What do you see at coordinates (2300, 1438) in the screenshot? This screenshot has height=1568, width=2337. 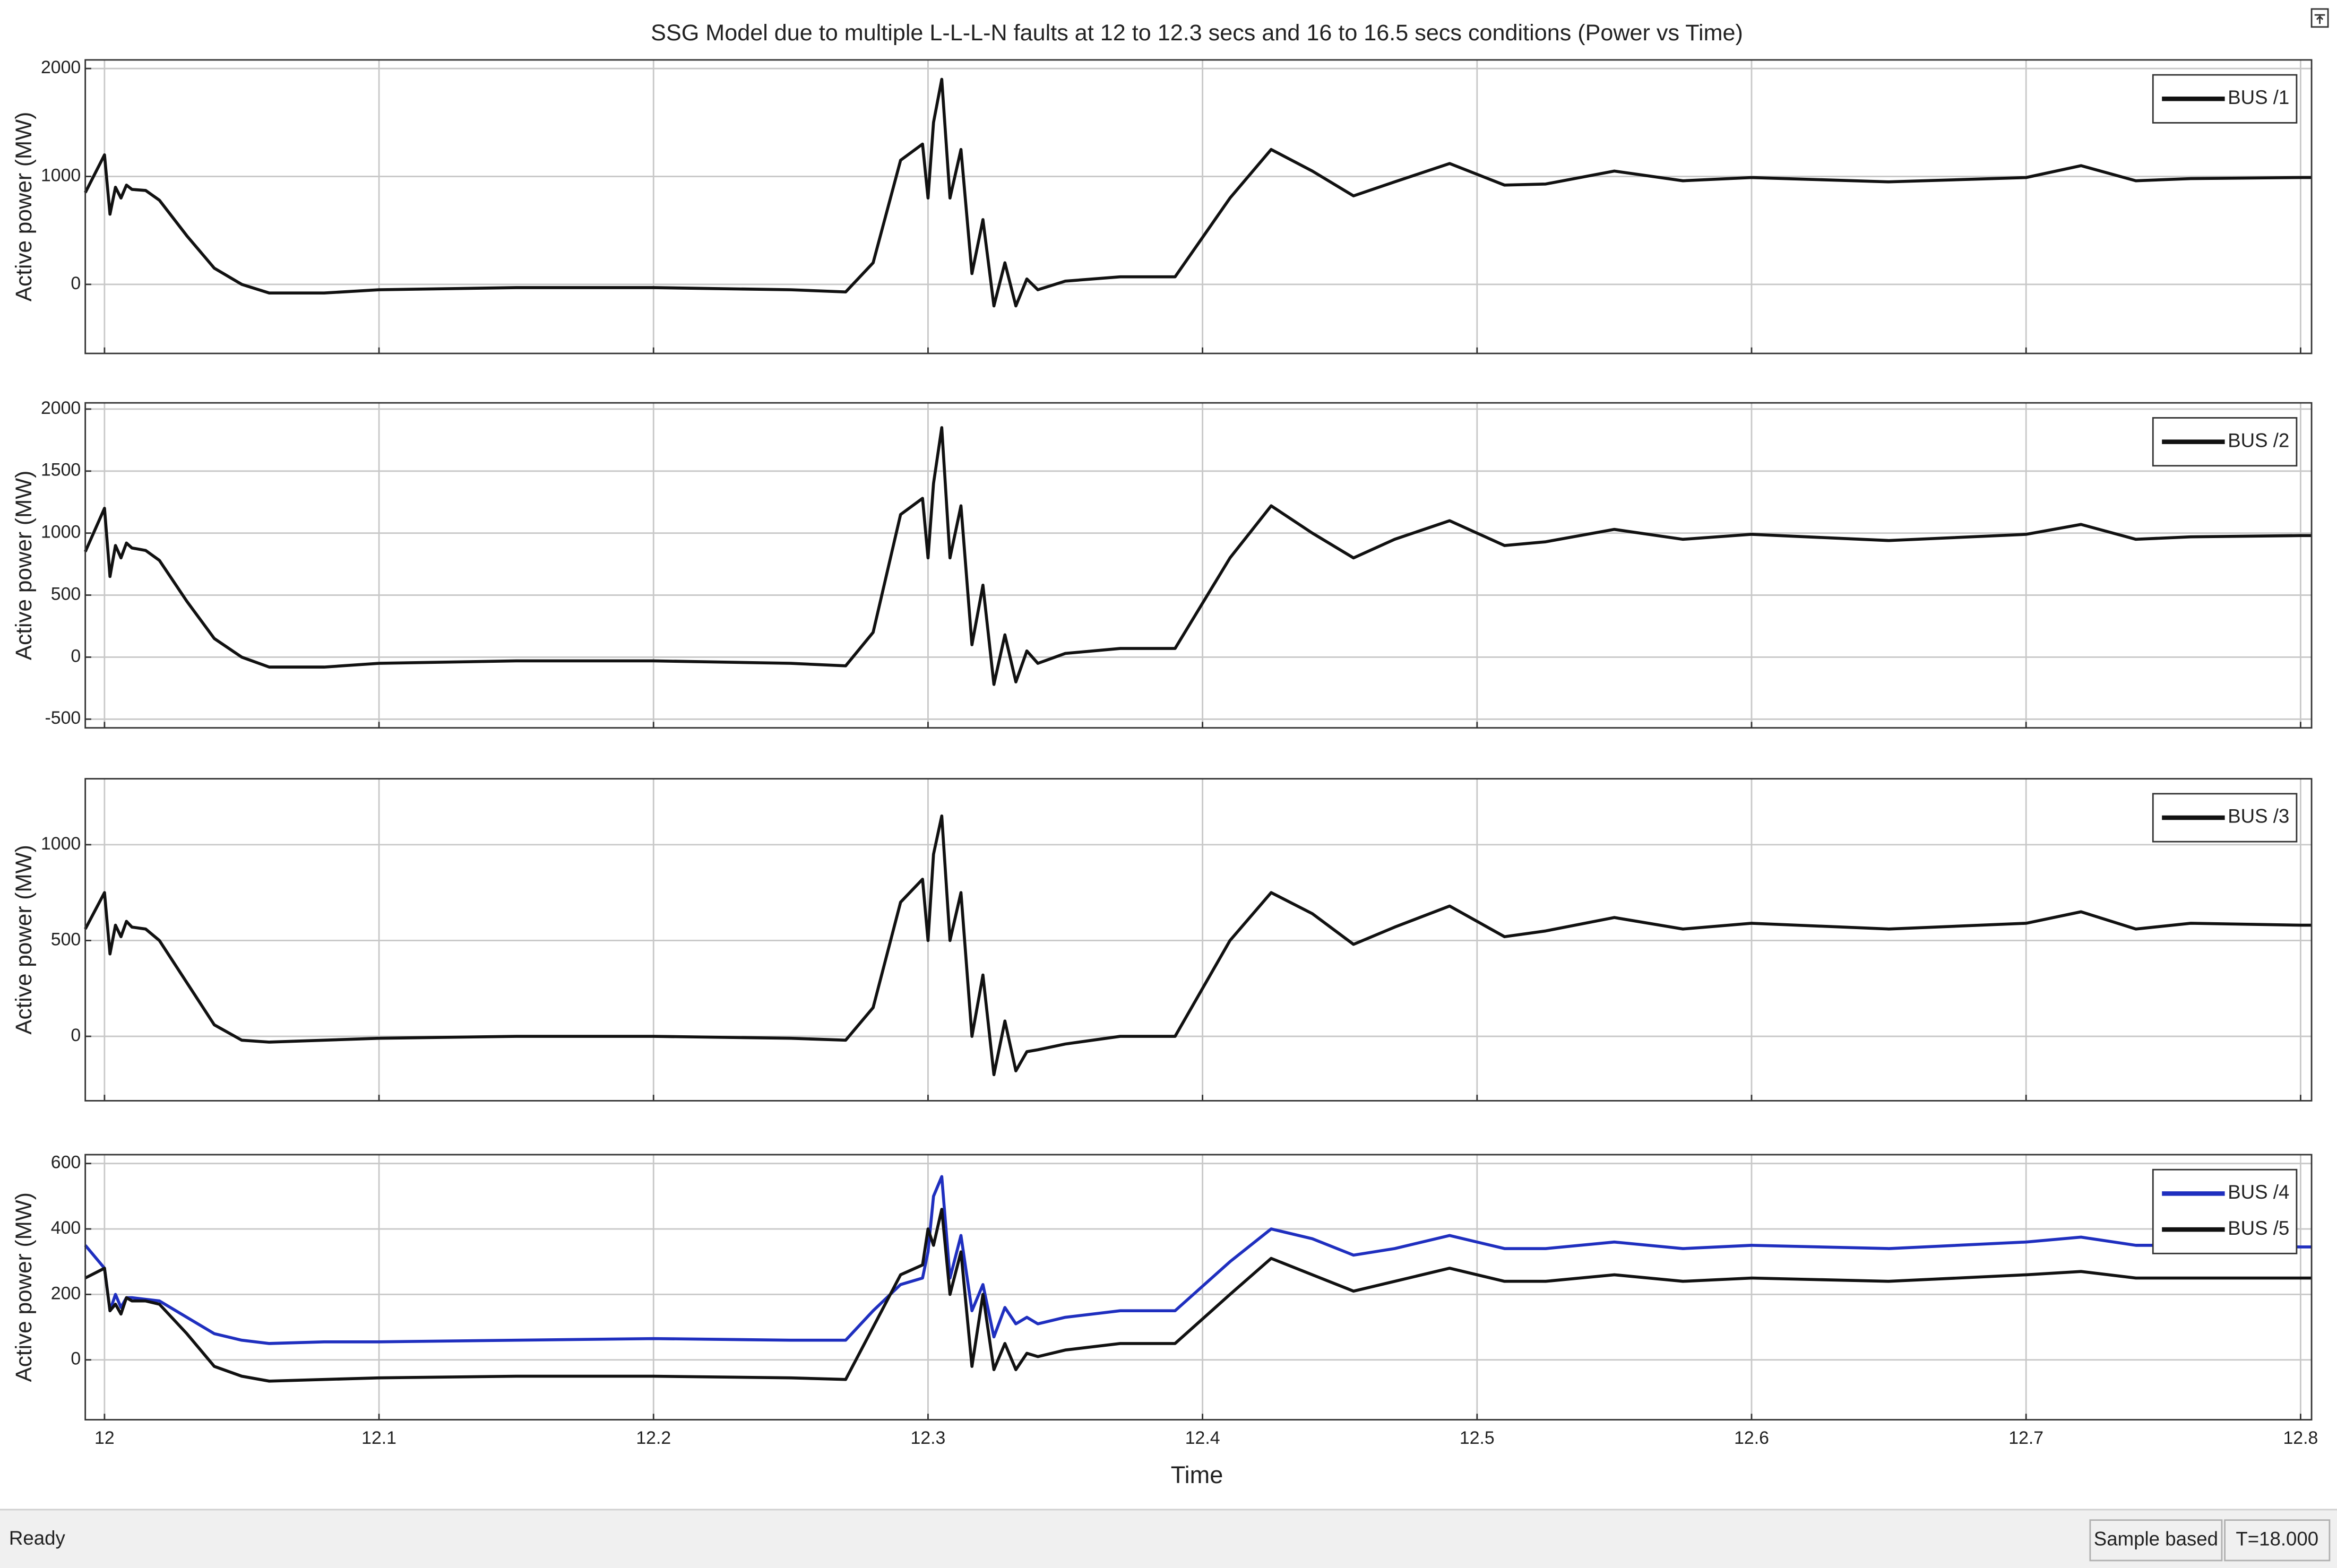 I see `x-tick-label: 12.8` at bounding box center [2300, 1438].